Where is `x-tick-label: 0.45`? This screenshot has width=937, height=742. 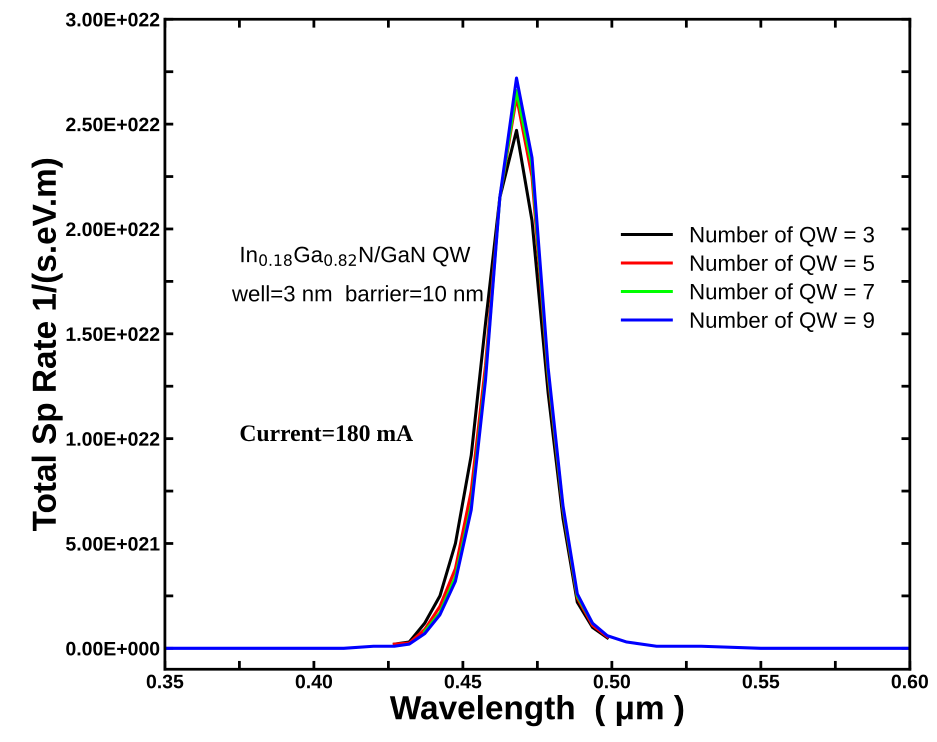
x-tick-label: 0.45 is located at coordinates (463, 681).